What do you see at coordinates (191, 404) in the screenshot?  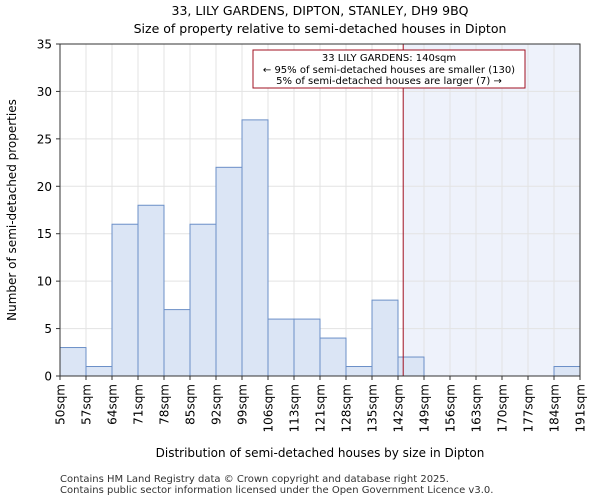 I see `x-tick-label: 85sqm` at bounding box center [191, 404].